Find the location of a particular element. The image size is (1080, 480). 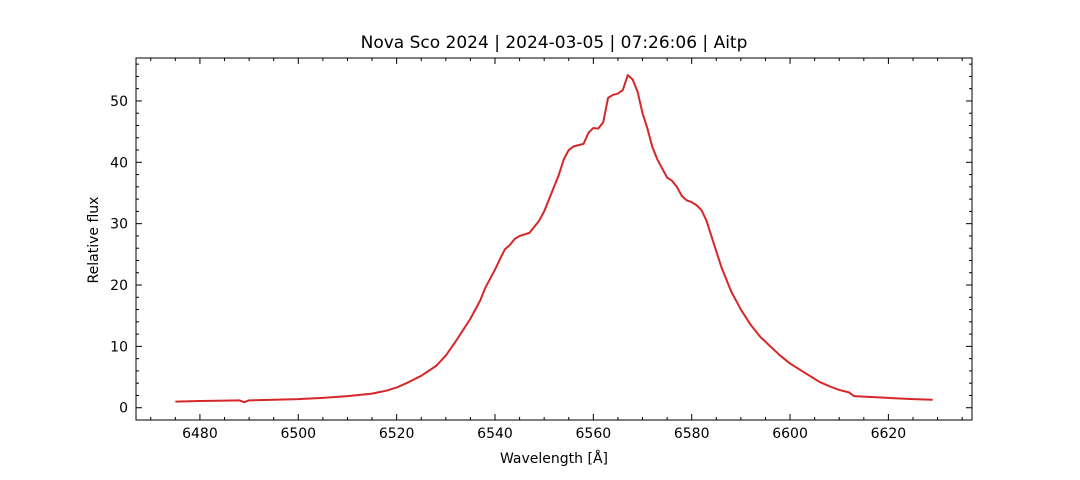

y-axis-label: Relative flux is located at coordinates (94, 240).